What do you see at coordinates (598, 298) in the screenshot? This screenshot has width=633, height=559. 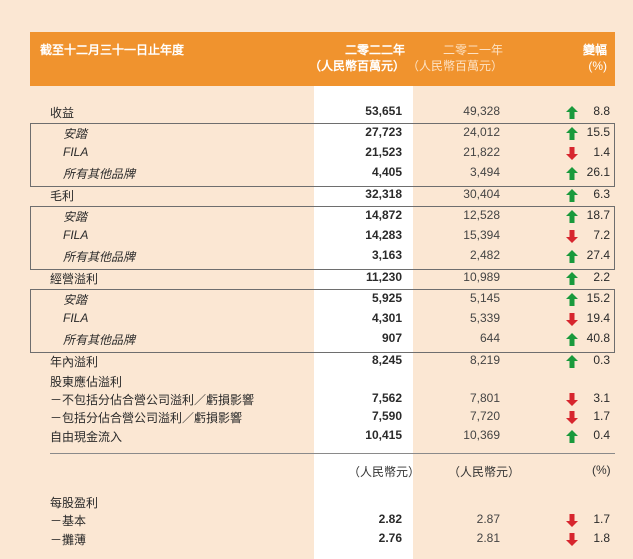 I see `change-percent: 15.2` at bounding box center [598, 298].